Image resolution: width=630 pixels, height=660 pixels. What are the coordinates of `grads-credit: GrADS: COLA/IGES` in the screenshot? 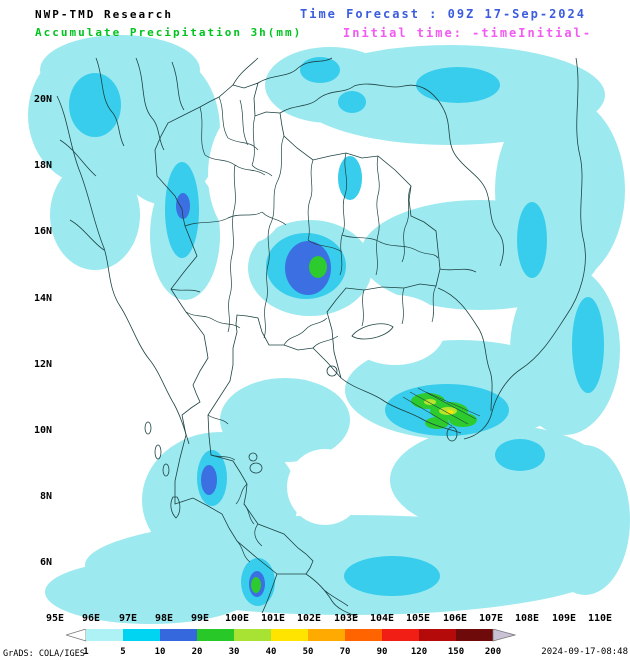 It's located at (44, 654).